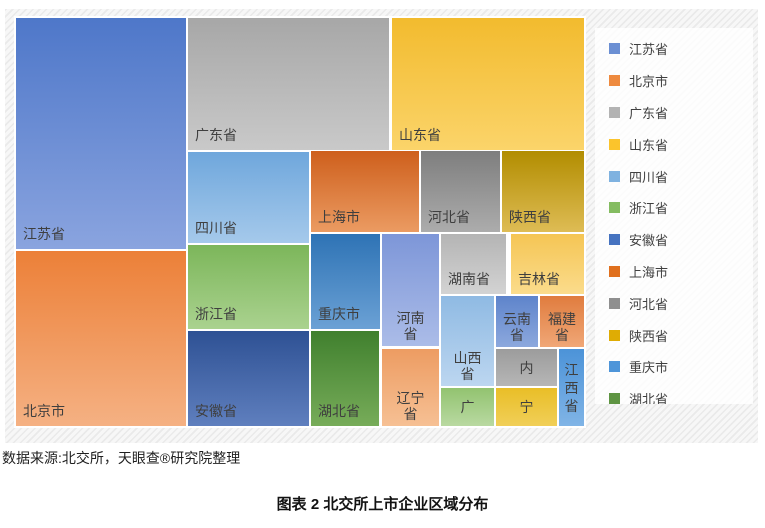  What do you see at coordinates (649, 145) in the screenshot?
I see `legend-label: 山东省` at bounding box center [649, 145].